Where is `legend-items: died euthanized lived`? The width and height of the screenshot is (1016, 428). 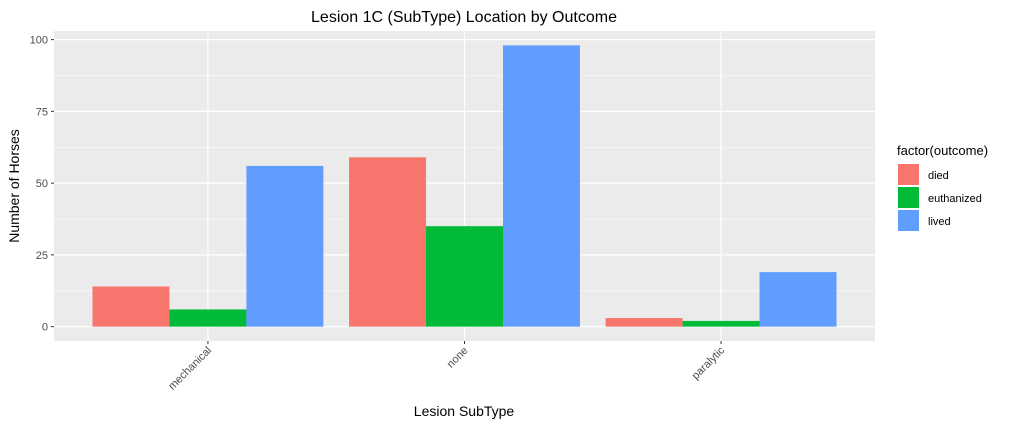 legend-items: died euthanized lived is located at coordinates (940, 197).